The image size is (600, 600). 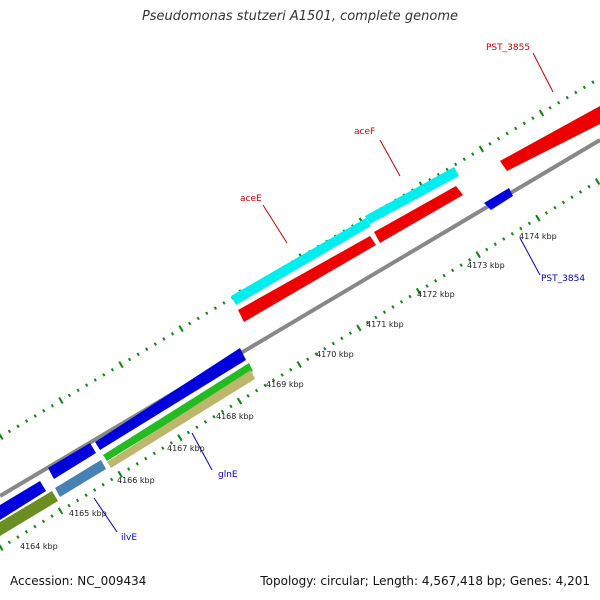 I want to click on tick-label: 4169 kbp, so click(x=285, y=384).